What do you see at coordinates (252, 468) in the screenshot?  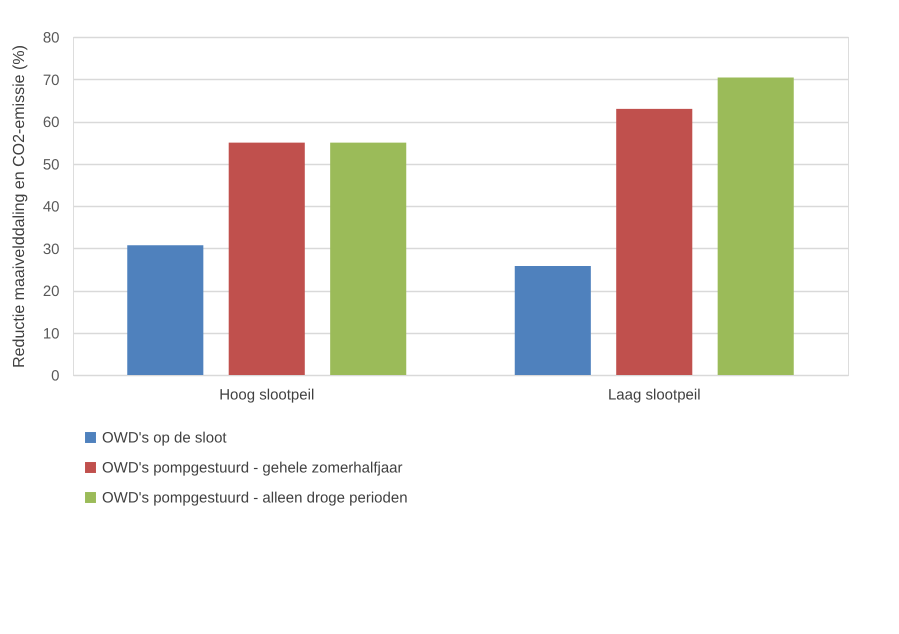 I see `legend-label: OWD's pompgestuurd - gehele zomerhalfjaar` at bounding box center [252, 468].